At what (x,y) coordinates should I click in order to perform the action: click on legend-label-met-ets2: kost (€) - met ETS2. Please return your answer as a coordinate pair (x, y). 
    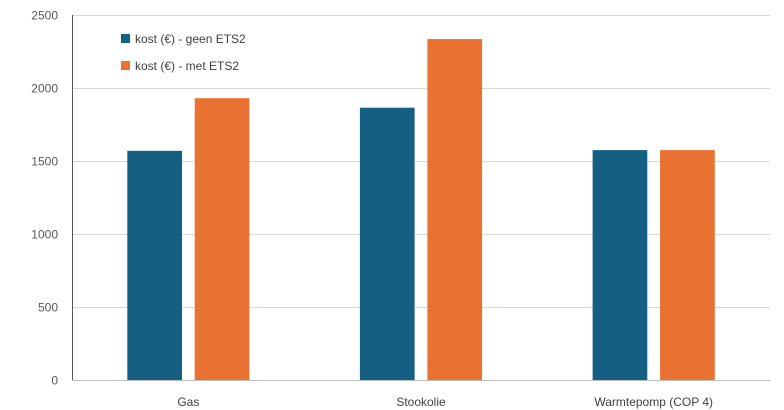
    Looking at the image, I should click on (187, 66).